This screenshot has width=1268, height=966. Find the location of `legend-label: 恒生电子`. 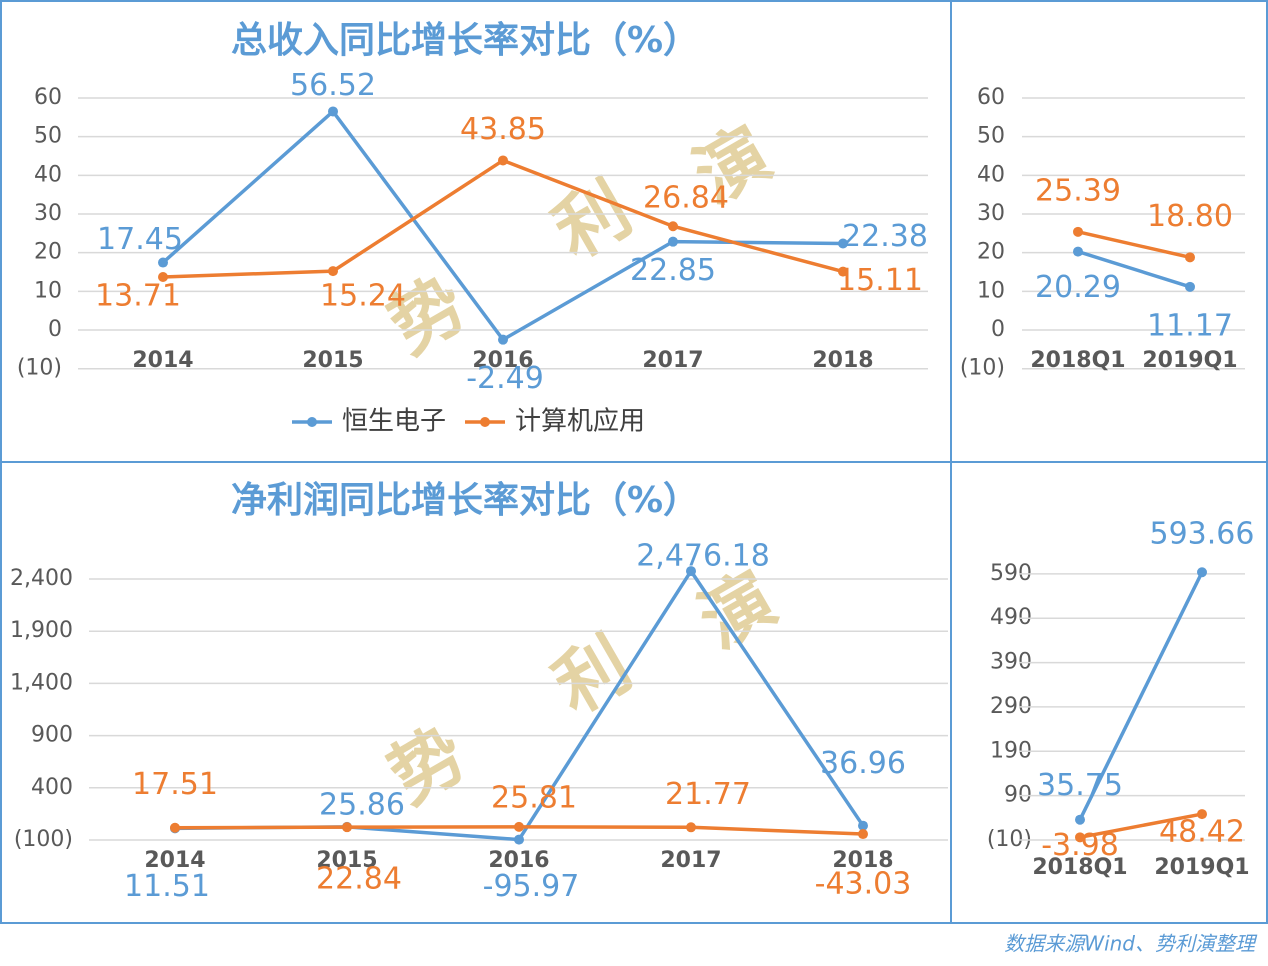

legend-label: 恒生电子 is located at coordinates (394, 422).